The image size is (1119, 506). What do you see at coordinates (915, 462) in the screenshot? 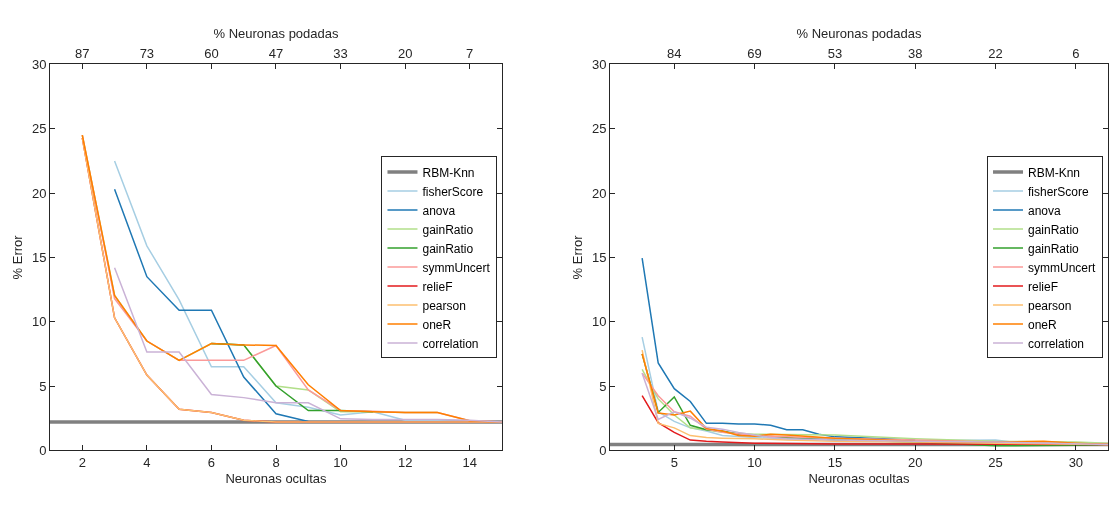
I see `x-tick-label: 20` at bounding box center [915, 462].